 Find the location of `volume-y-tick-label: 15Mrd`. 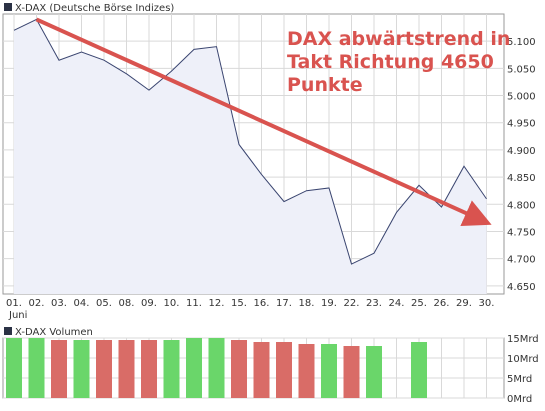

volume-y-tick-label: 15Mrd is located at coordinates (523, 339).